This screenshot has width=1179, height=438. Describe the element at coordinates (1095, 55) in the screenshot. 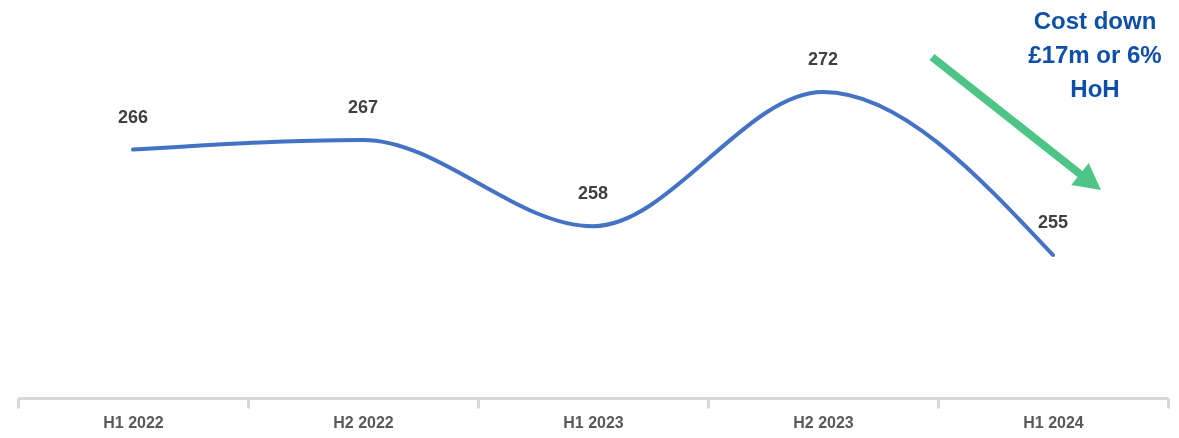

I see `annotation: Cost down £17m or 6% HoH` at that location.